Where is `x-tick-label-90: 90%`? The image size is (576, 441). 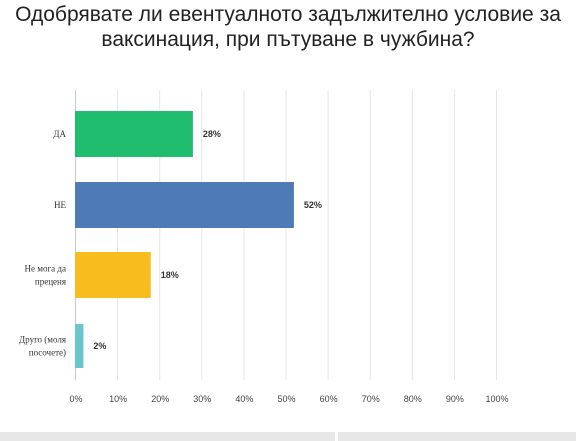 x-tick-label-90: 90% is located at coordinates (455, 399).